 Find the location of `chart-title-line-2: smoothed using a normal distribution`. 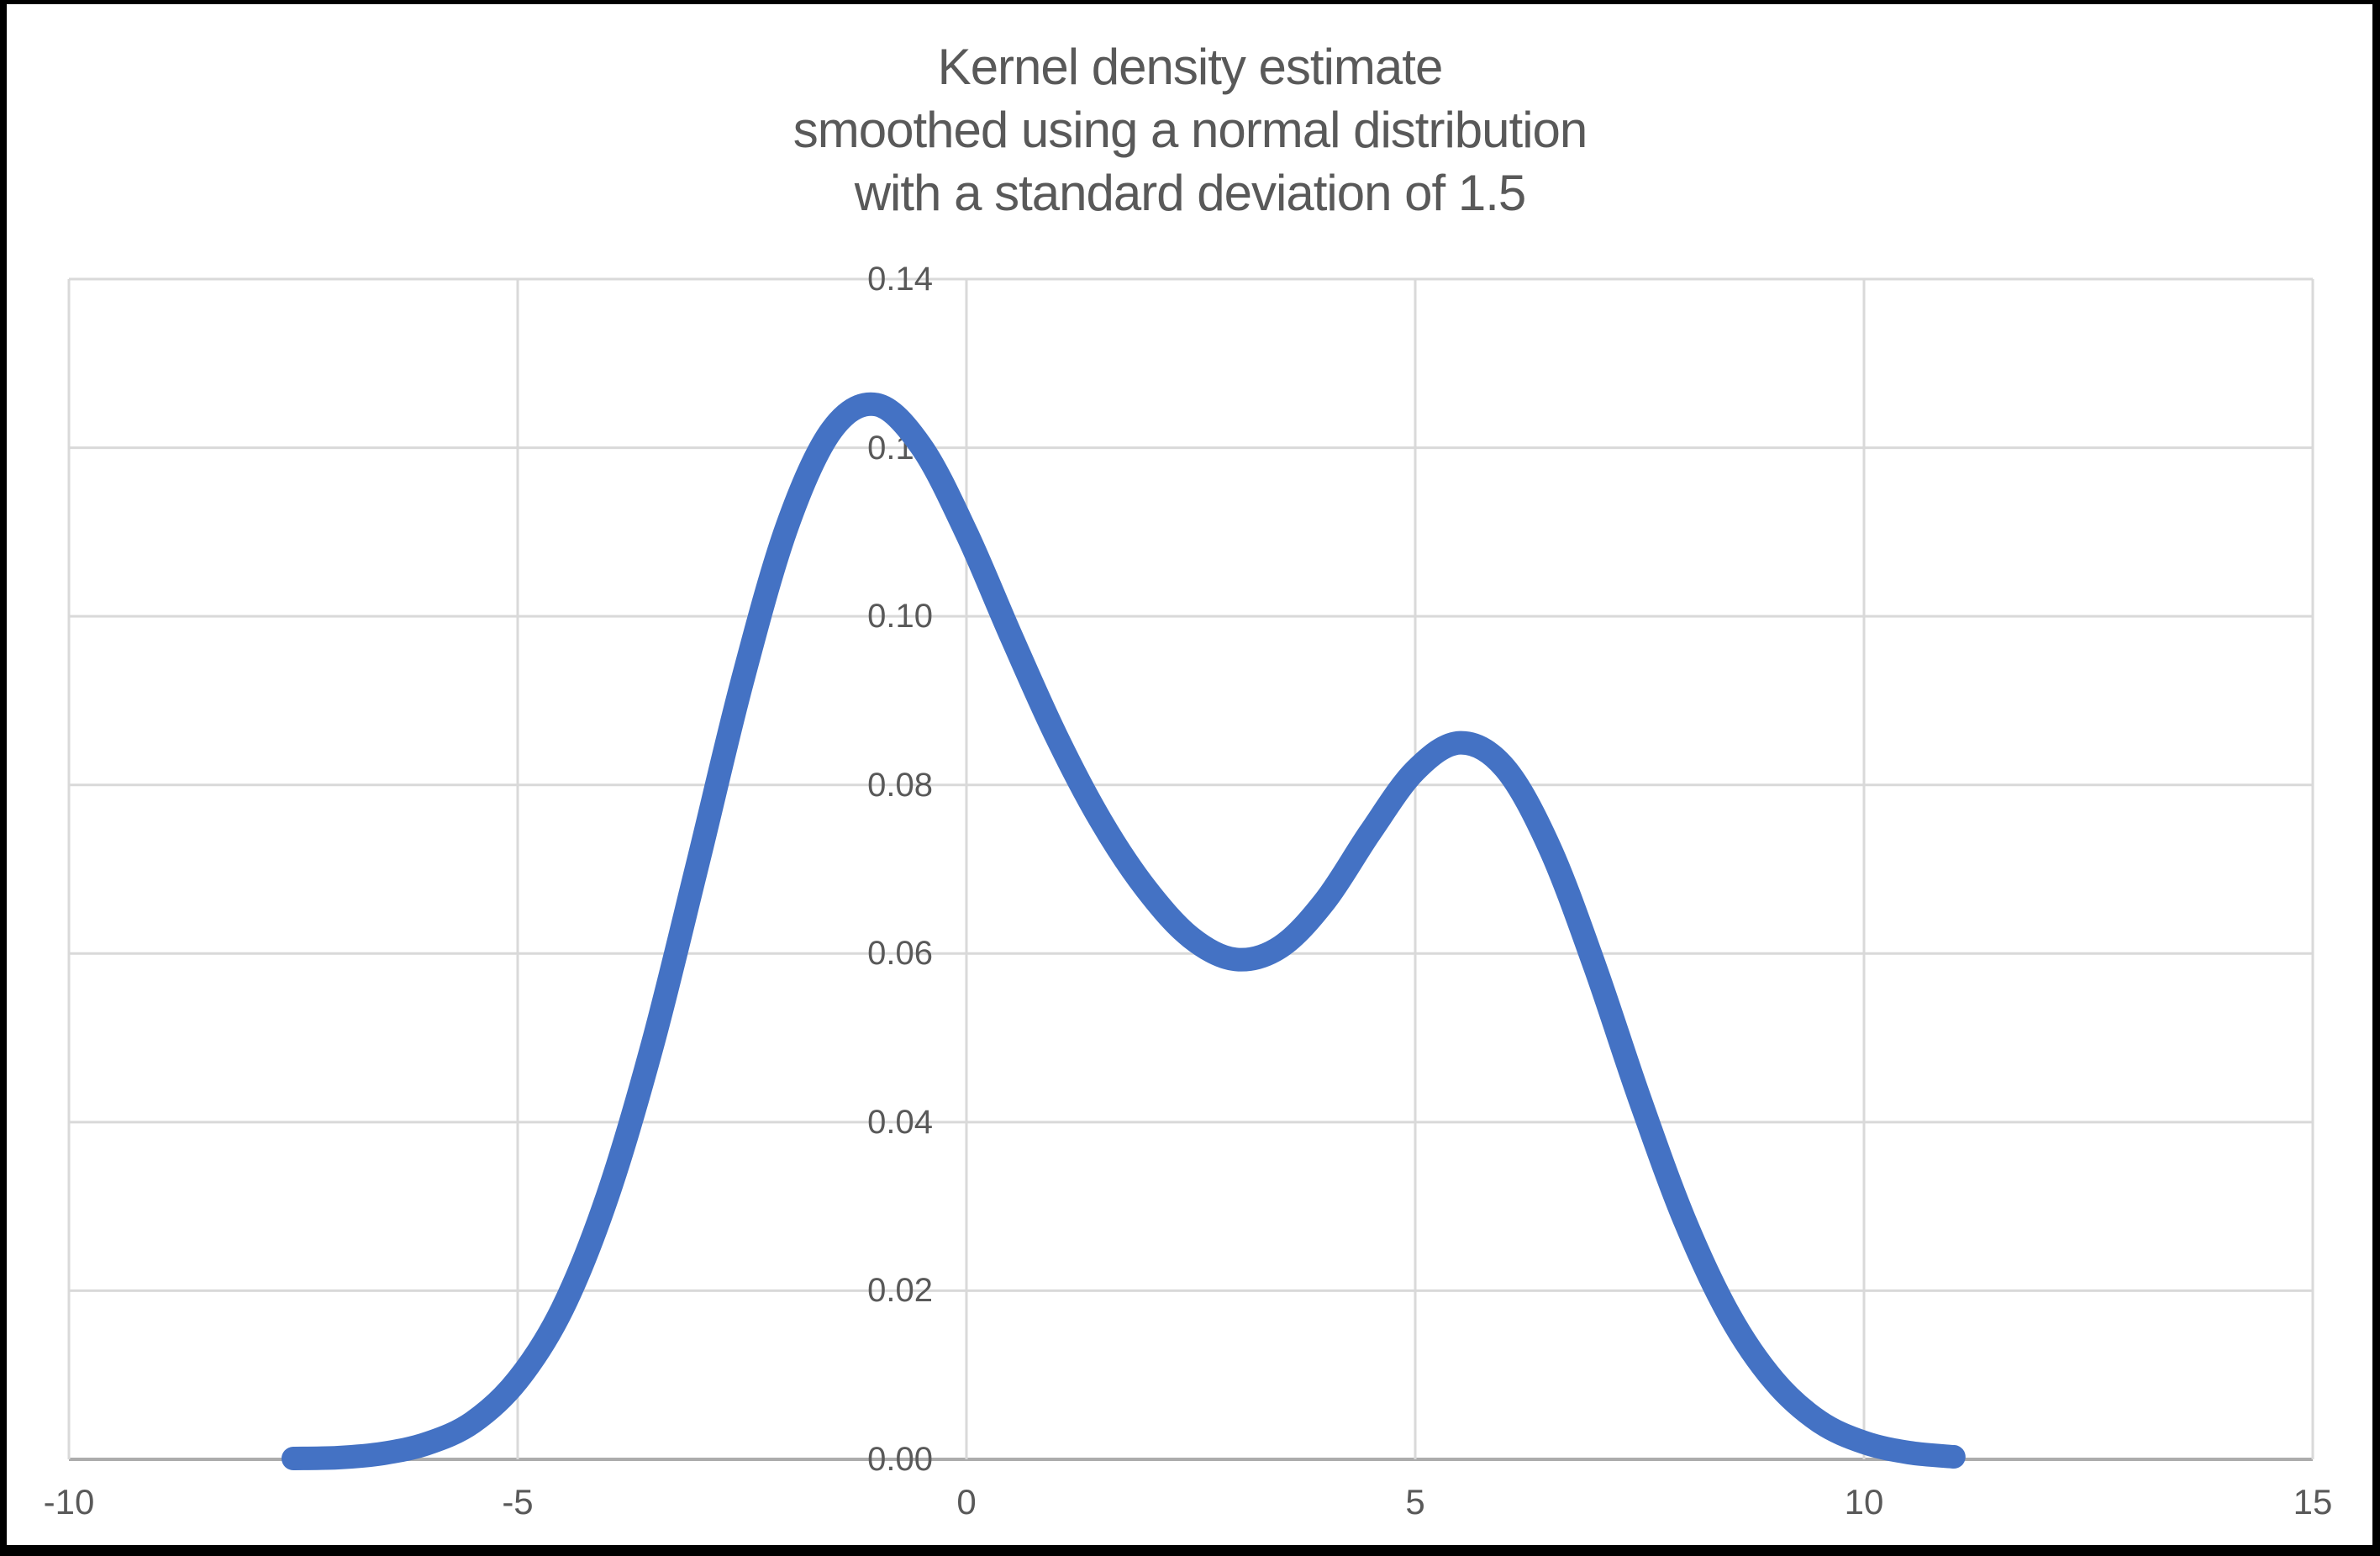

chart-title-line-2: smoothed using a normal distribution is located at coordinates (1190, 130).